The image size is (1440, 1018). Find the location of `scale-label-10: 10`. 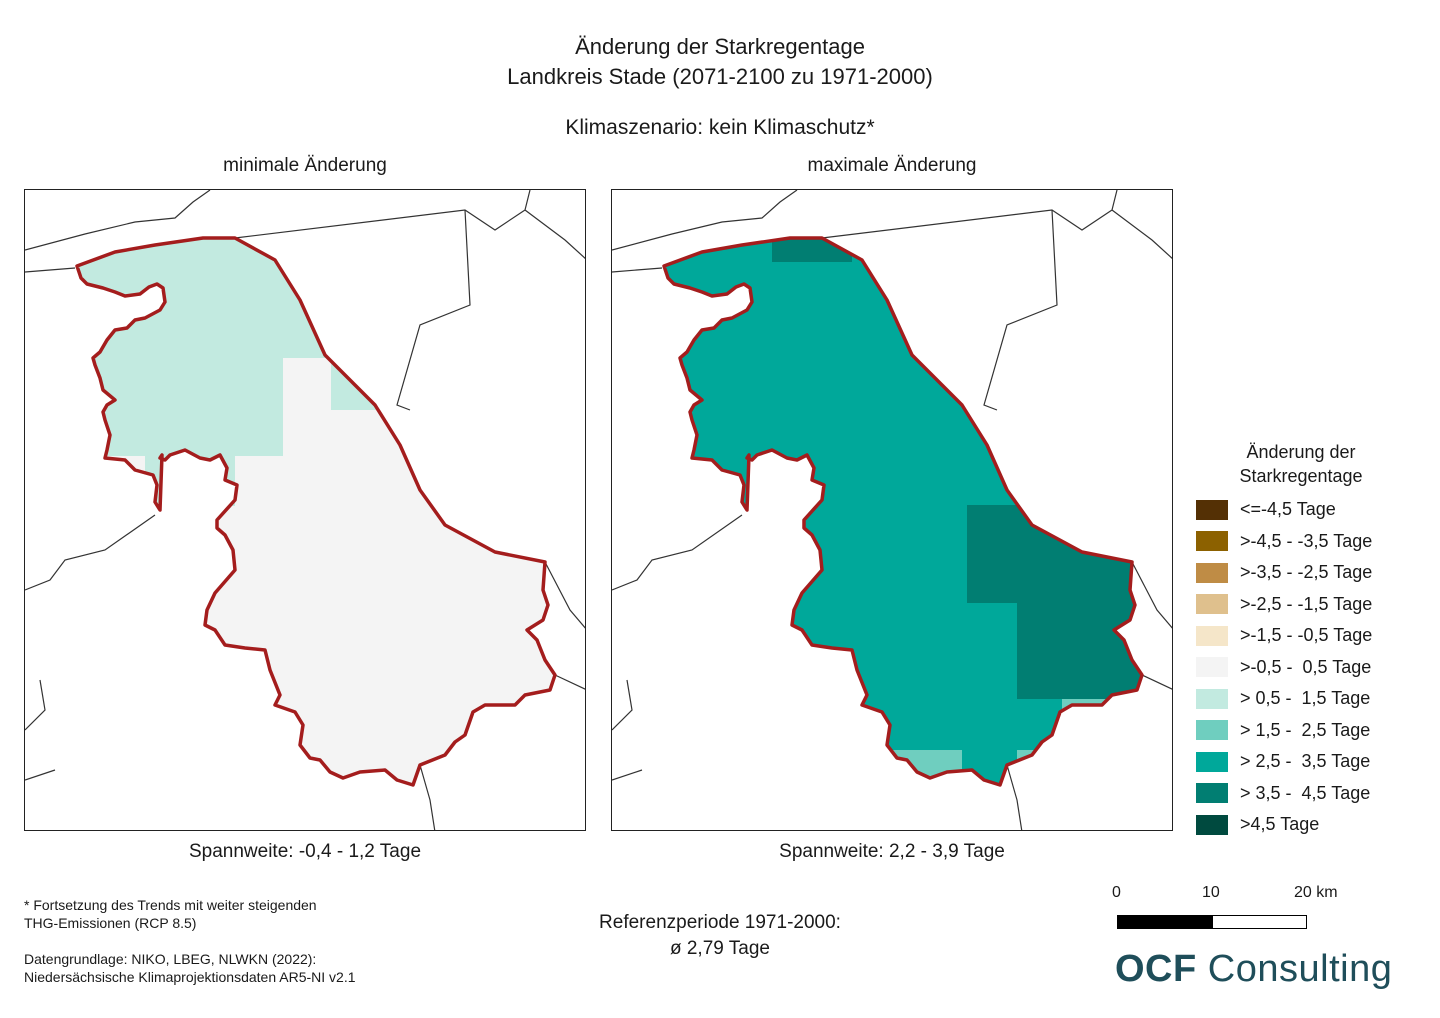

scale-label-10: 10 is located at coordinates (1211, 892).